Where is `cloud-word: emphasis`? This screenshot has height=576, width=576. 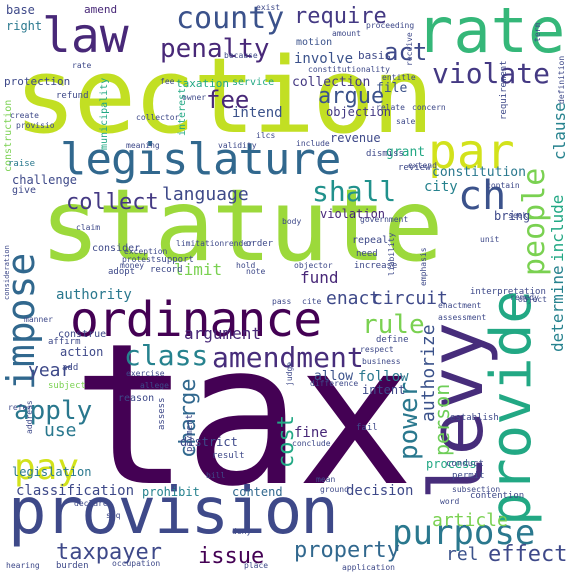
cloud-word: emphasis is located at coordinates (423, 266).